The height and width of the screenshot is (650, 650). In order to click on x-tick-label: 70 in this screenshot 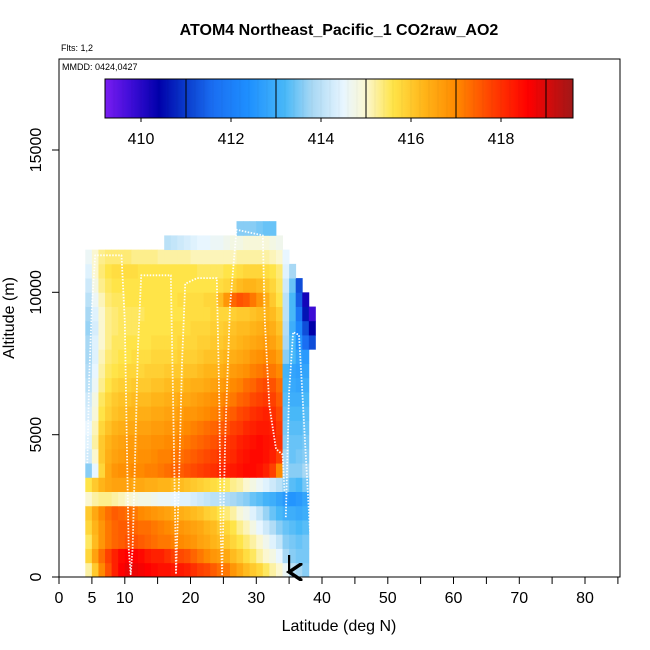, I will do `click(519, 598)`.